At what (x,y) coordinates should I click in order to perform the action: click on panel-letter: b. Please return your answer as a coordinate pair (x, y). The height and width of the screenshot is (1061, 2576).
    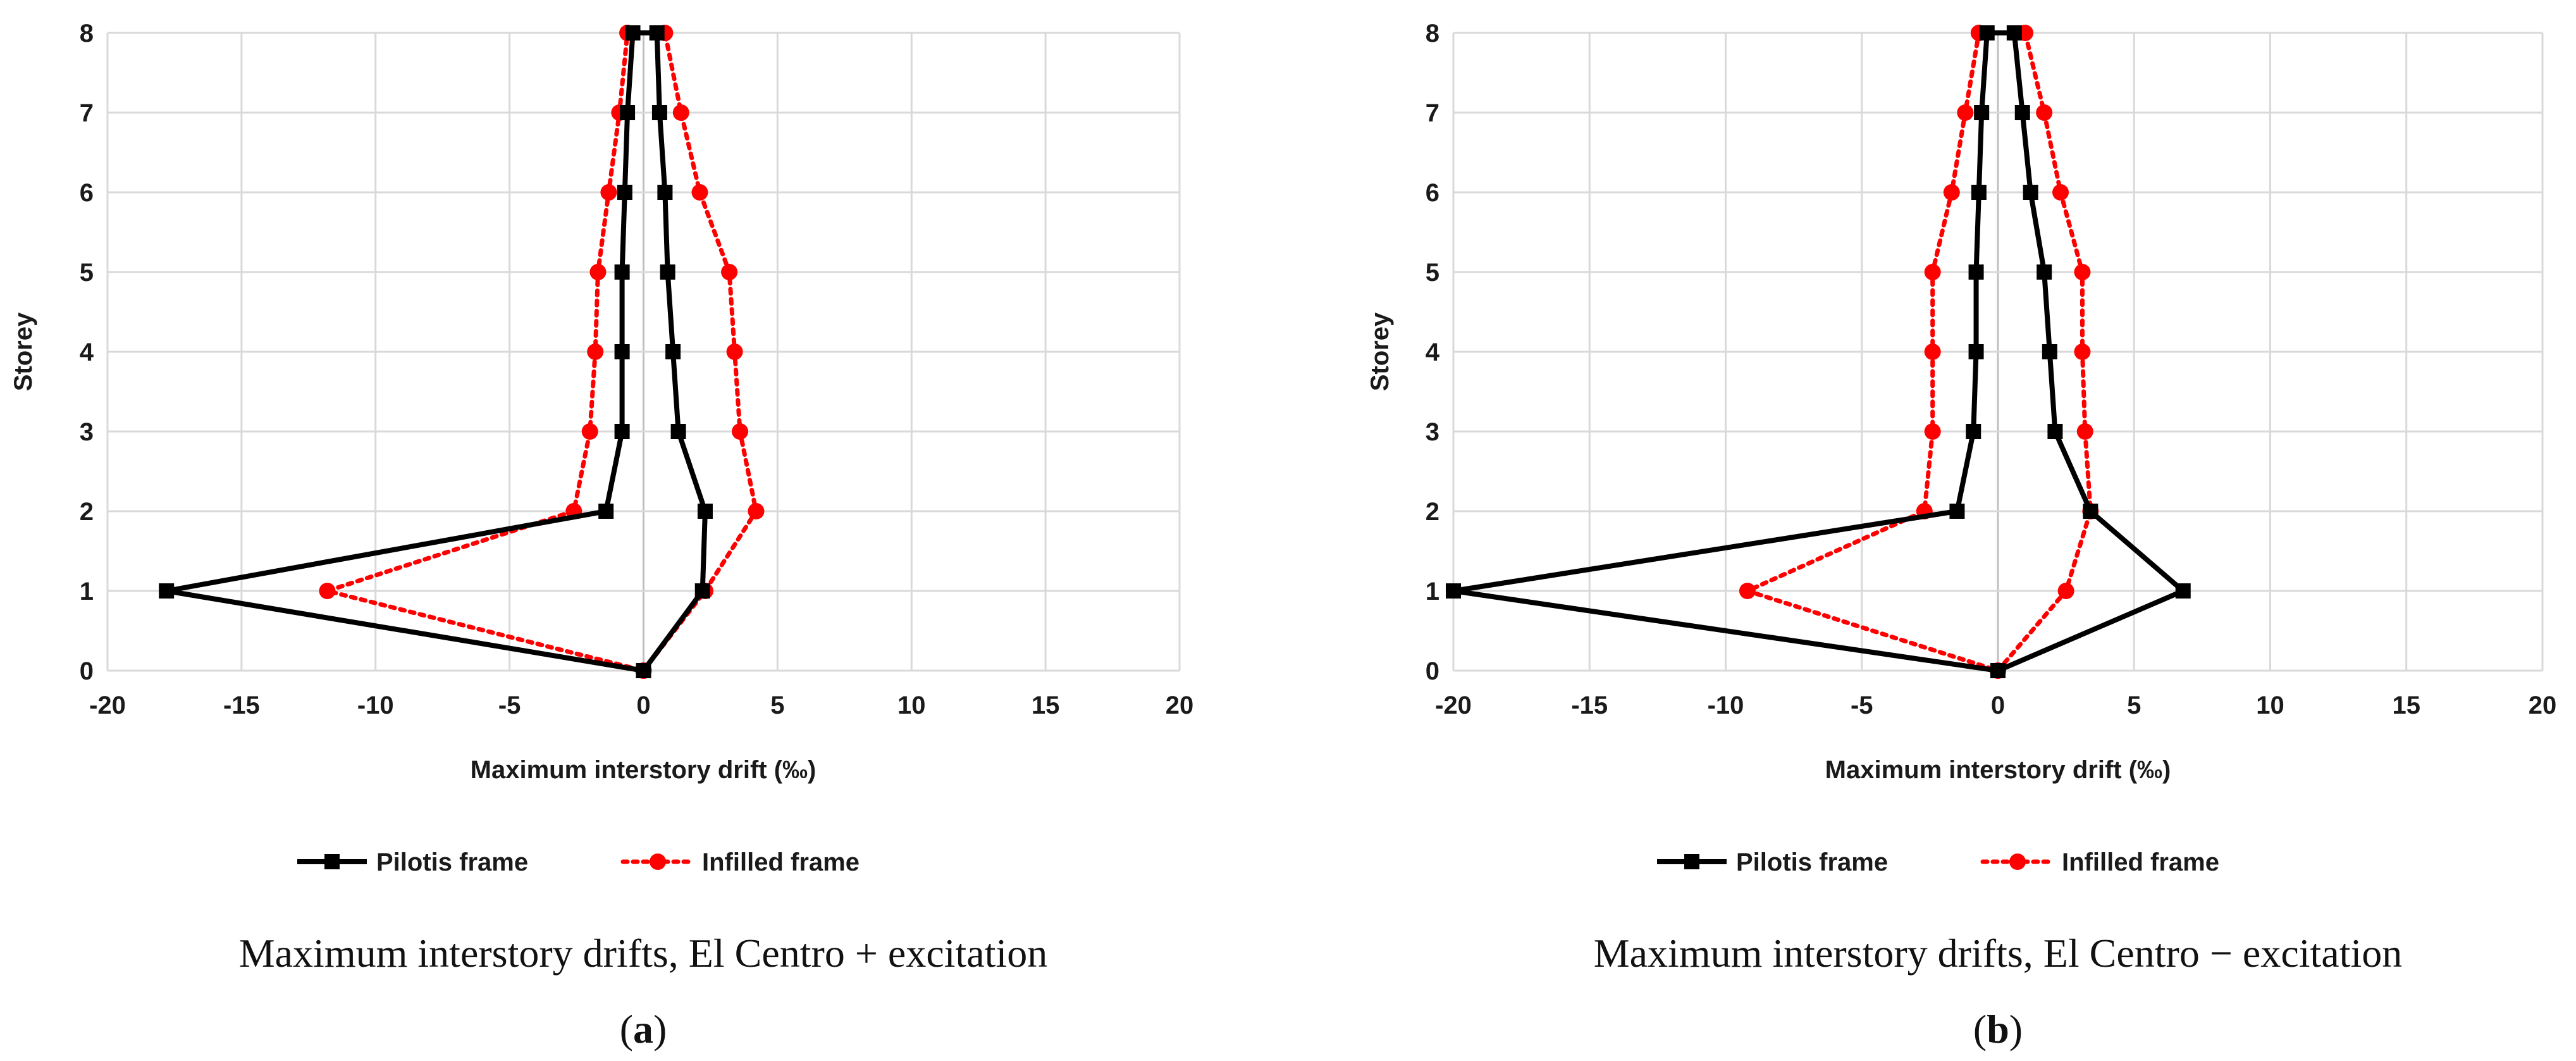
    Looking at the image, I should click on (1998, 1029).